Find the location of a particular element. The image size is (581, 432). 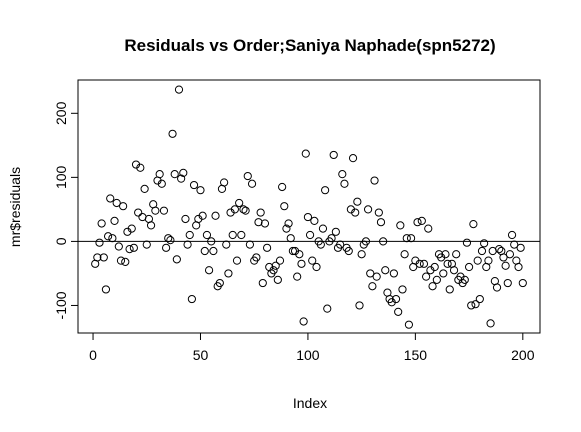

y-tick-label: 200 is located at coordinates (61, 113).